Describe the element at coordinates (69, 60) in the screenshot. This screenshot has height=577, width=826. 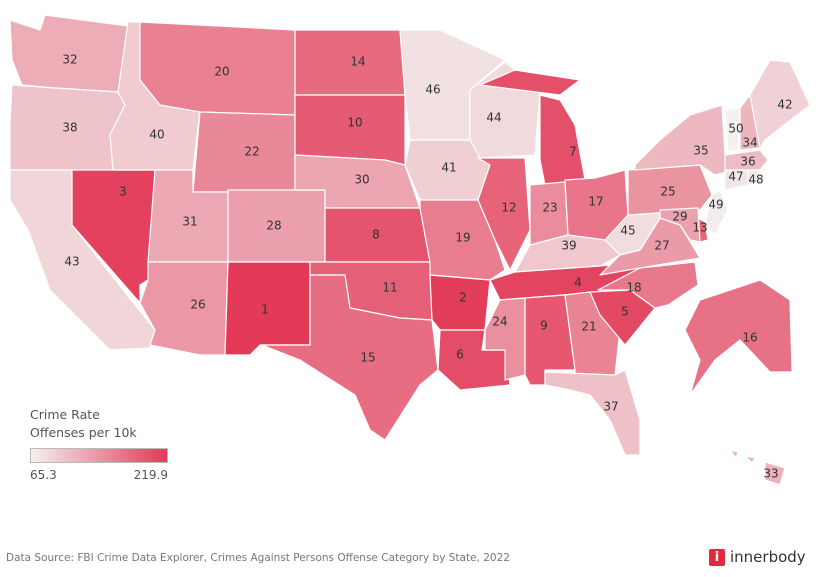
I see `state-rank-label-wa: 32` at that location.